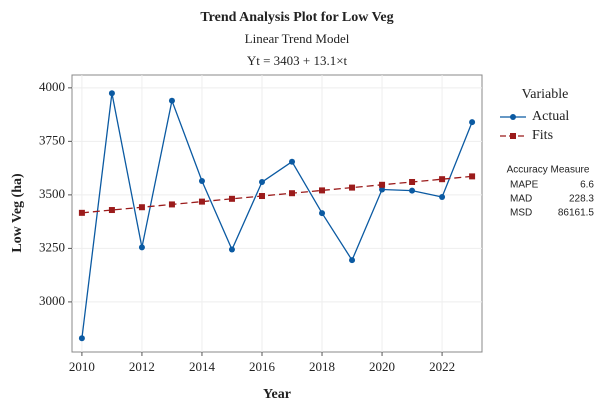  Describe the element at coordinates (545, 94) in the screenshot. I see `legend-title: Variable` at that location.